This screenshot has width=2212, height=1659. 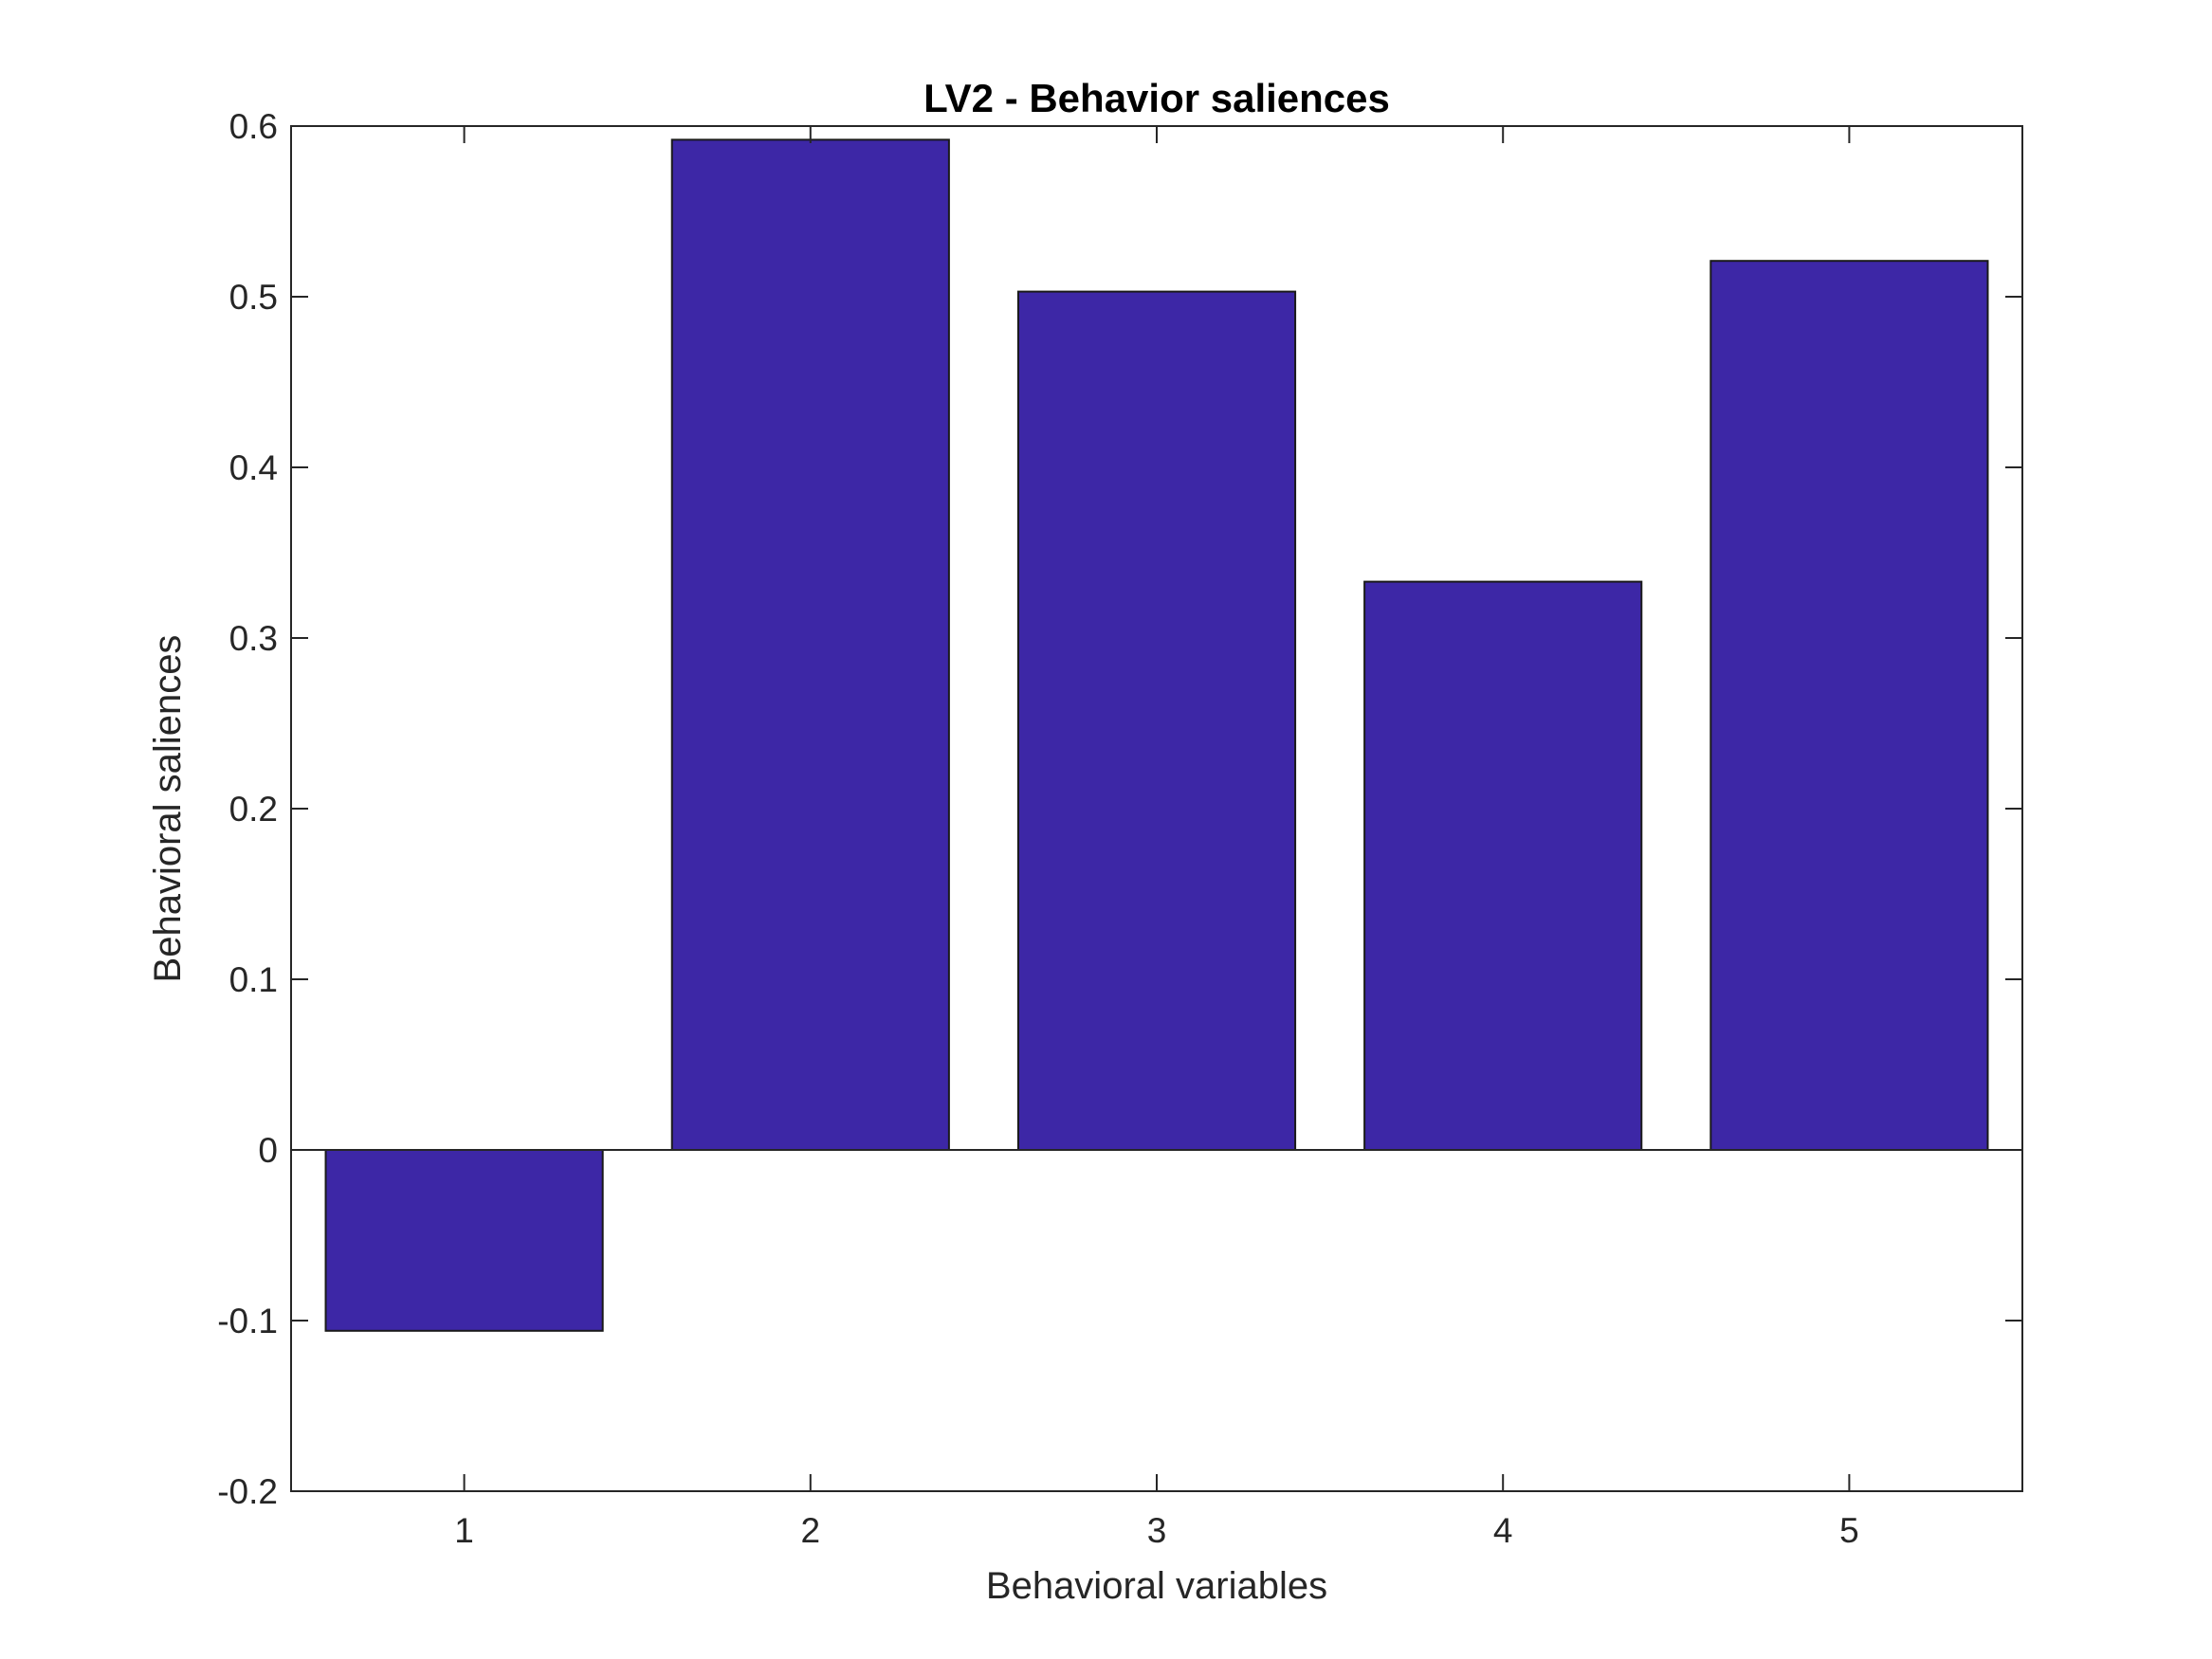 What do you see at coordinates (268, 1150) in the screenshot?
I see `y-tick-label: 0` at bounding box center [268, 1150].